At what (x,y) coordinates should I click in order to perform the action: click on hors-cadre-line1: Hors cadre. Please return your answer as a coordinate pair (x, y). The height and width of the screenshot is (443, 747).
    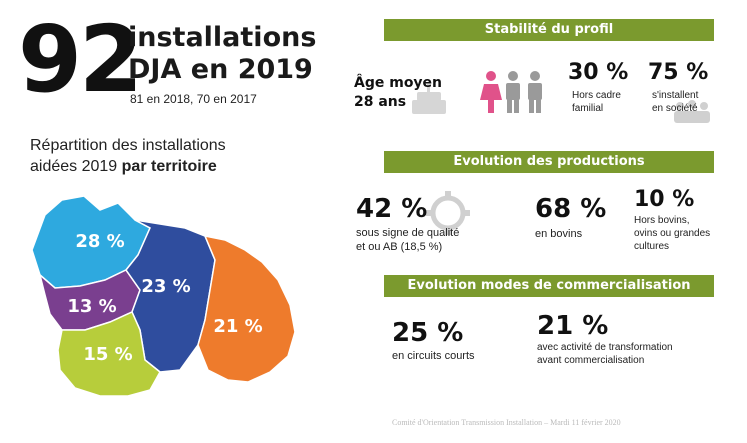
    Looking at the image, I should click on (596, 95).